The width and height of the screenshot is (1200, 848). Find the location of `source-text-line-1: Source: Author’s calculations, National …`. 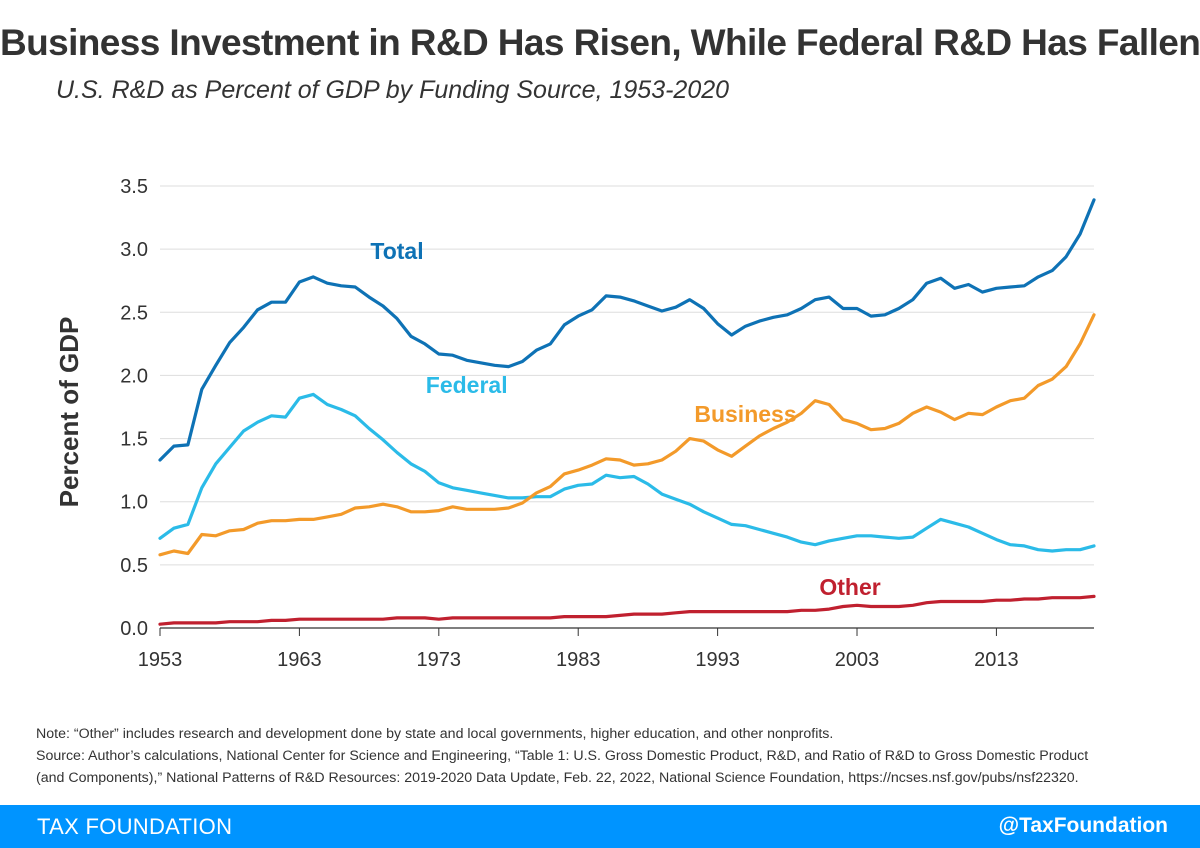

source-text-line-1: Source: Author’s calculations, National … is located at coordinates (562, 756).